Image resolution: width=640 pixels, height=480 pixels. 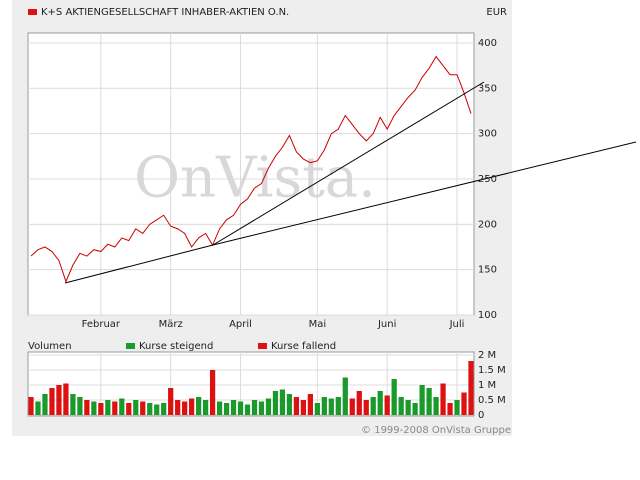 I want to click on y-tick-label: 300, so click(x=487, y=134).